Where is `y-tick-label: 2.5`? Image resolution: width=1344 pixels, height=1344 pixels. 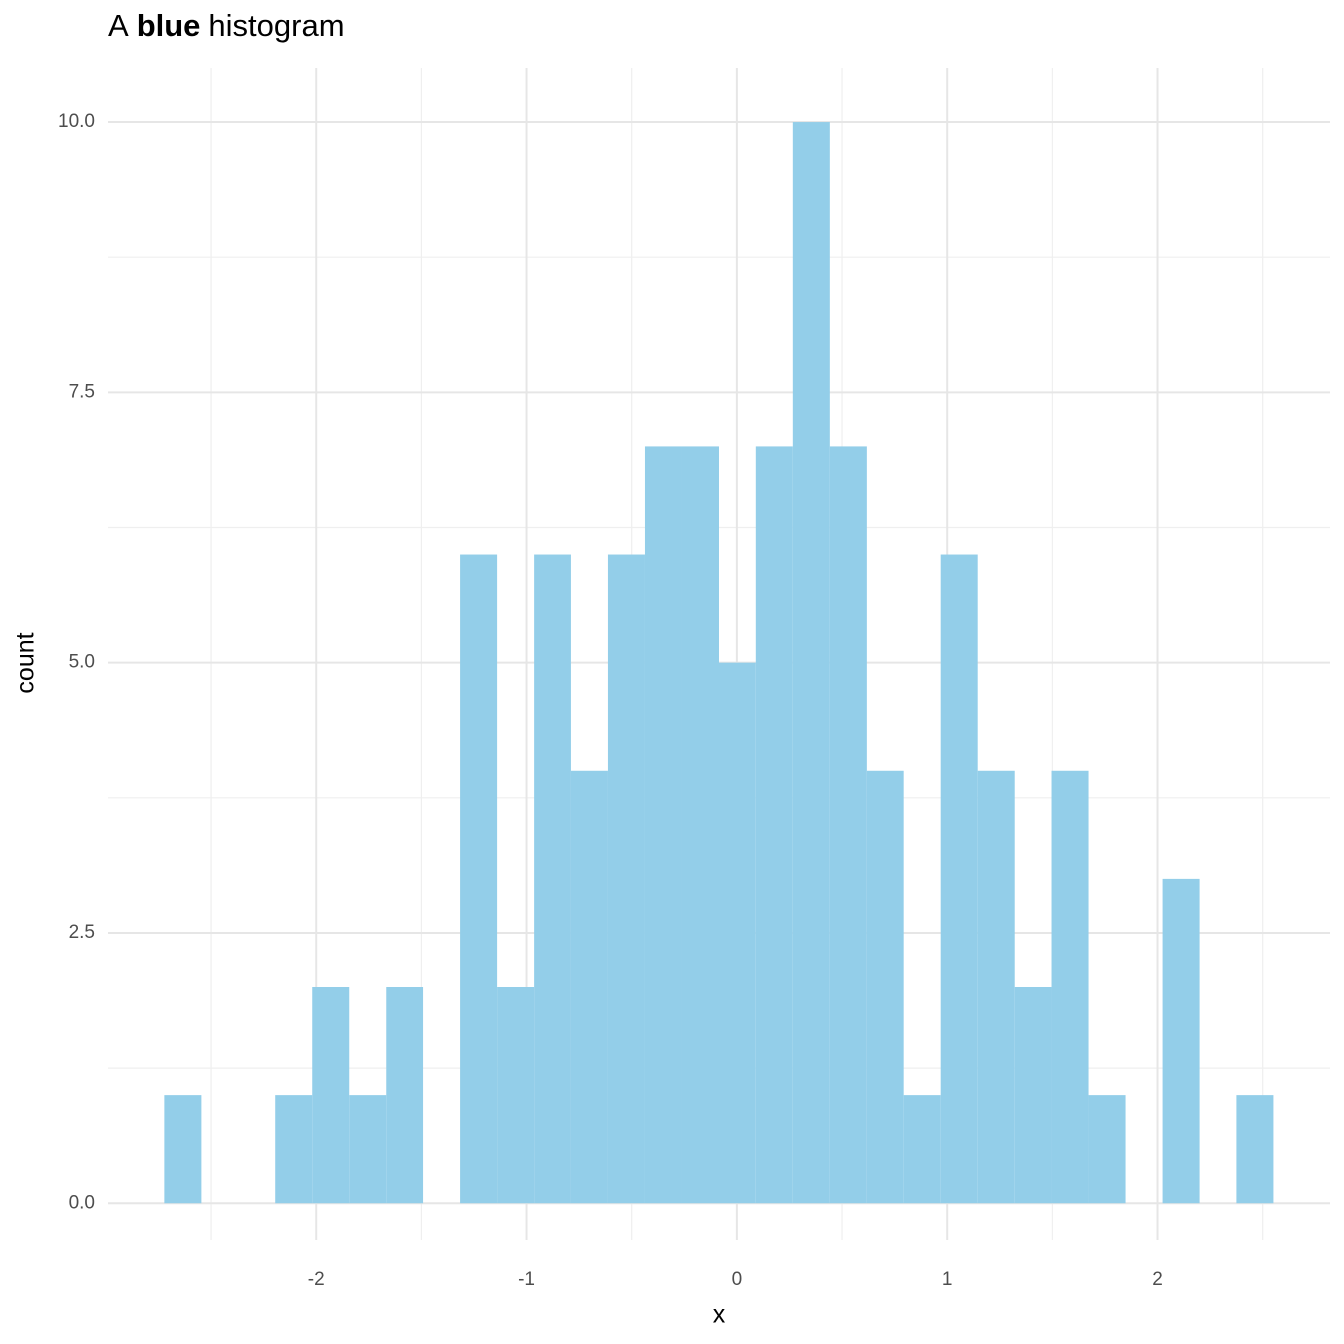
y-tick-label: 2.5 is located at coordinates (82, 932).